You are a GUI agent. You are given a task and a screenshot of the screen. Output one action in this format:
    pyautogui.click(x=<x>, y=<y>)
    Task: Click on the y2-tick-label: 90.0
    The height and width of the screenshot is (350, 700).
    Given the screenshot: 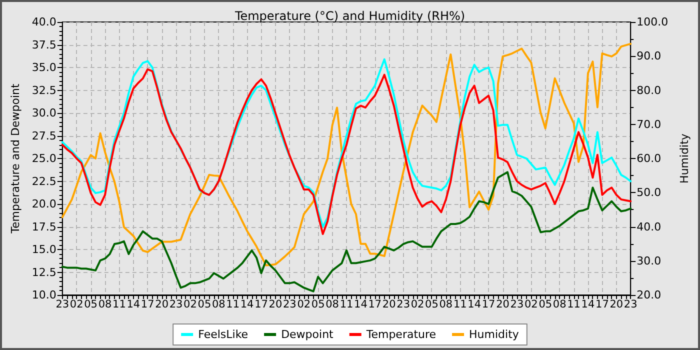 What is the action you would take?
    pyautogui.click(x=649, y=56)
    